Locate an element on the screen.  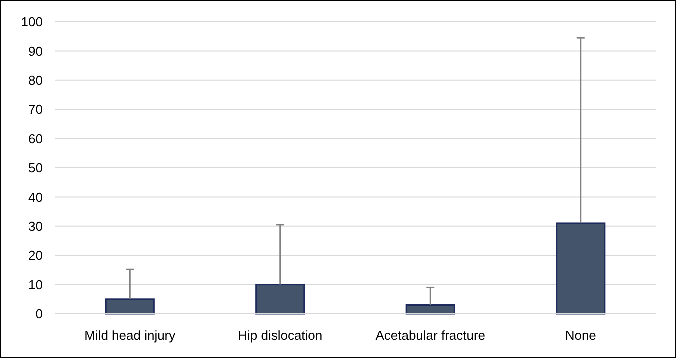
y-tick-label: 70 is located at coordinates (35, 110).